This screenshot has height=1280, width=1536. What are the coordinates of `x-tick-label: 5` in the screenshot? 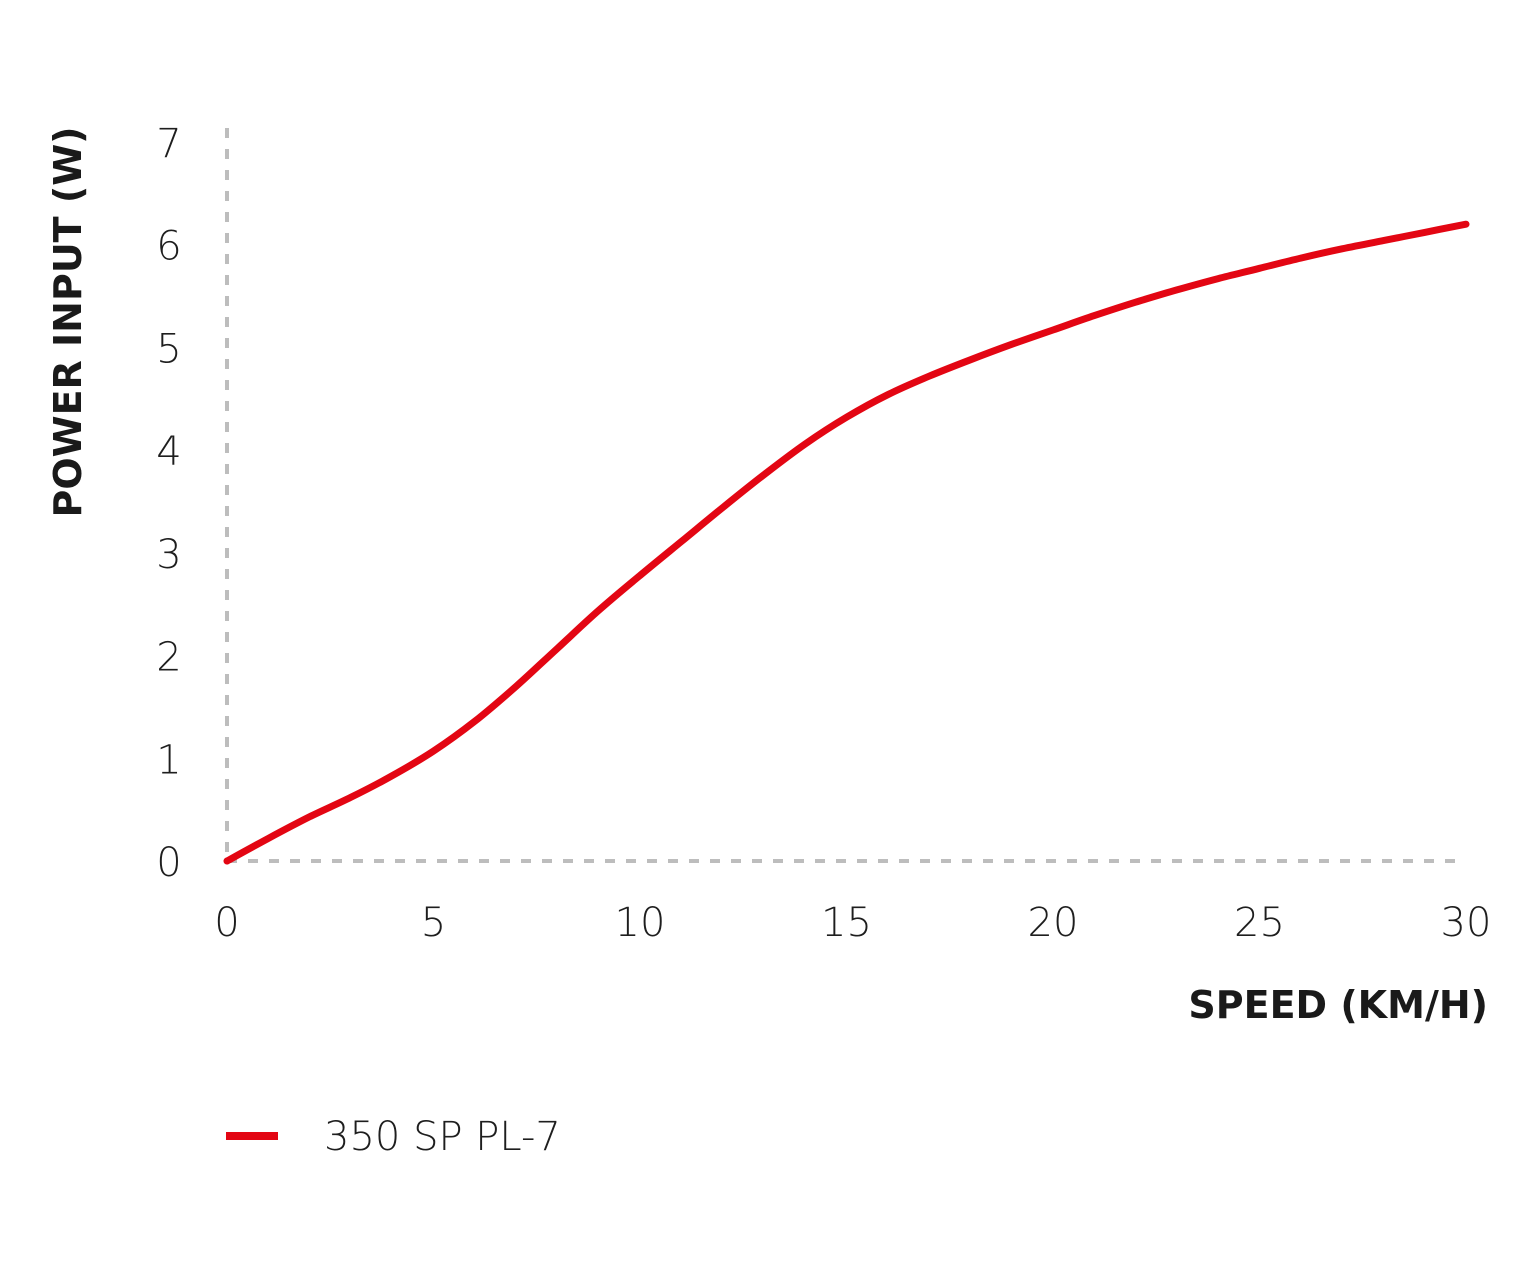 It's located at (433, 923).